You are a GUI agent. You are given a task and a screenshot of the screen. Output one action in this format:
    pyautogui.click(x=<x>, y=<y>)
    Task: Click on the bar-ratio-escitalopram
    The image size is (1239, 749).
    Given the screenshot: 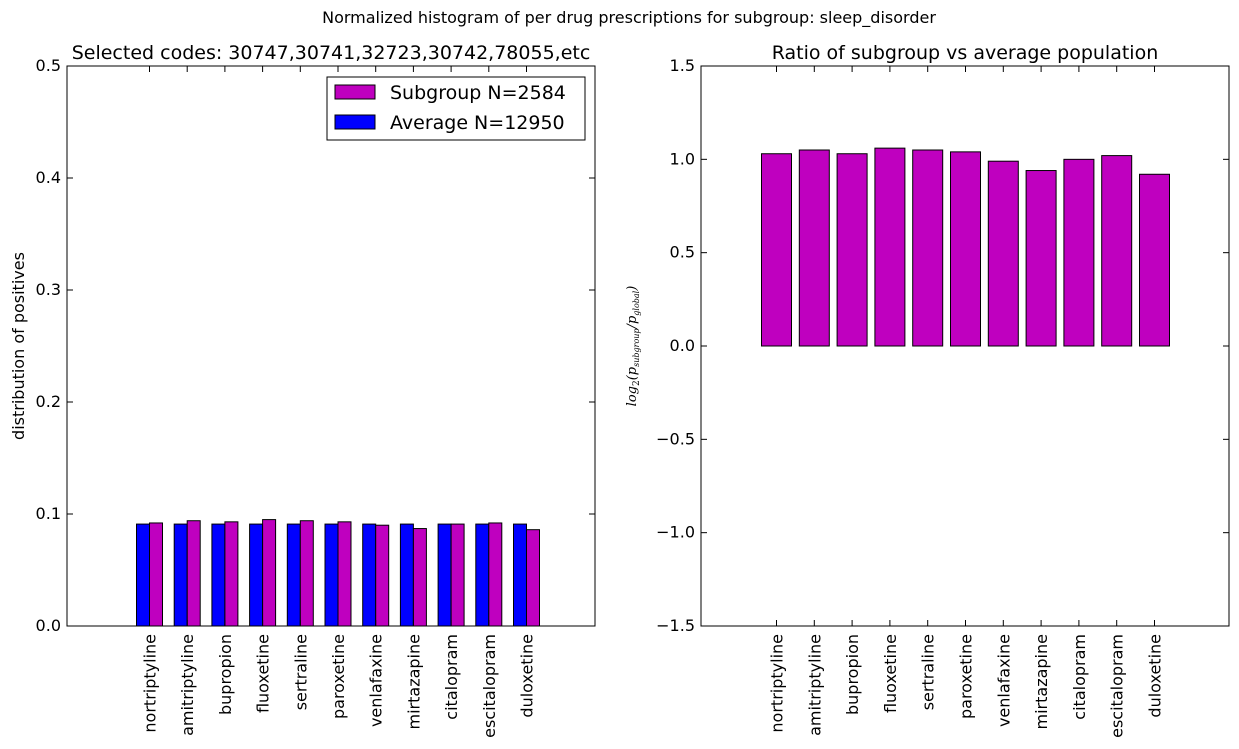 What is the action you would take?
    pyautogui.click(x=1117, y=251)
    